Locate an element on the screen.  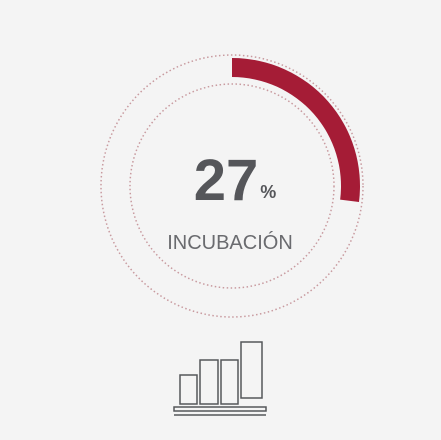
marks is located at coordinates (296, 130).